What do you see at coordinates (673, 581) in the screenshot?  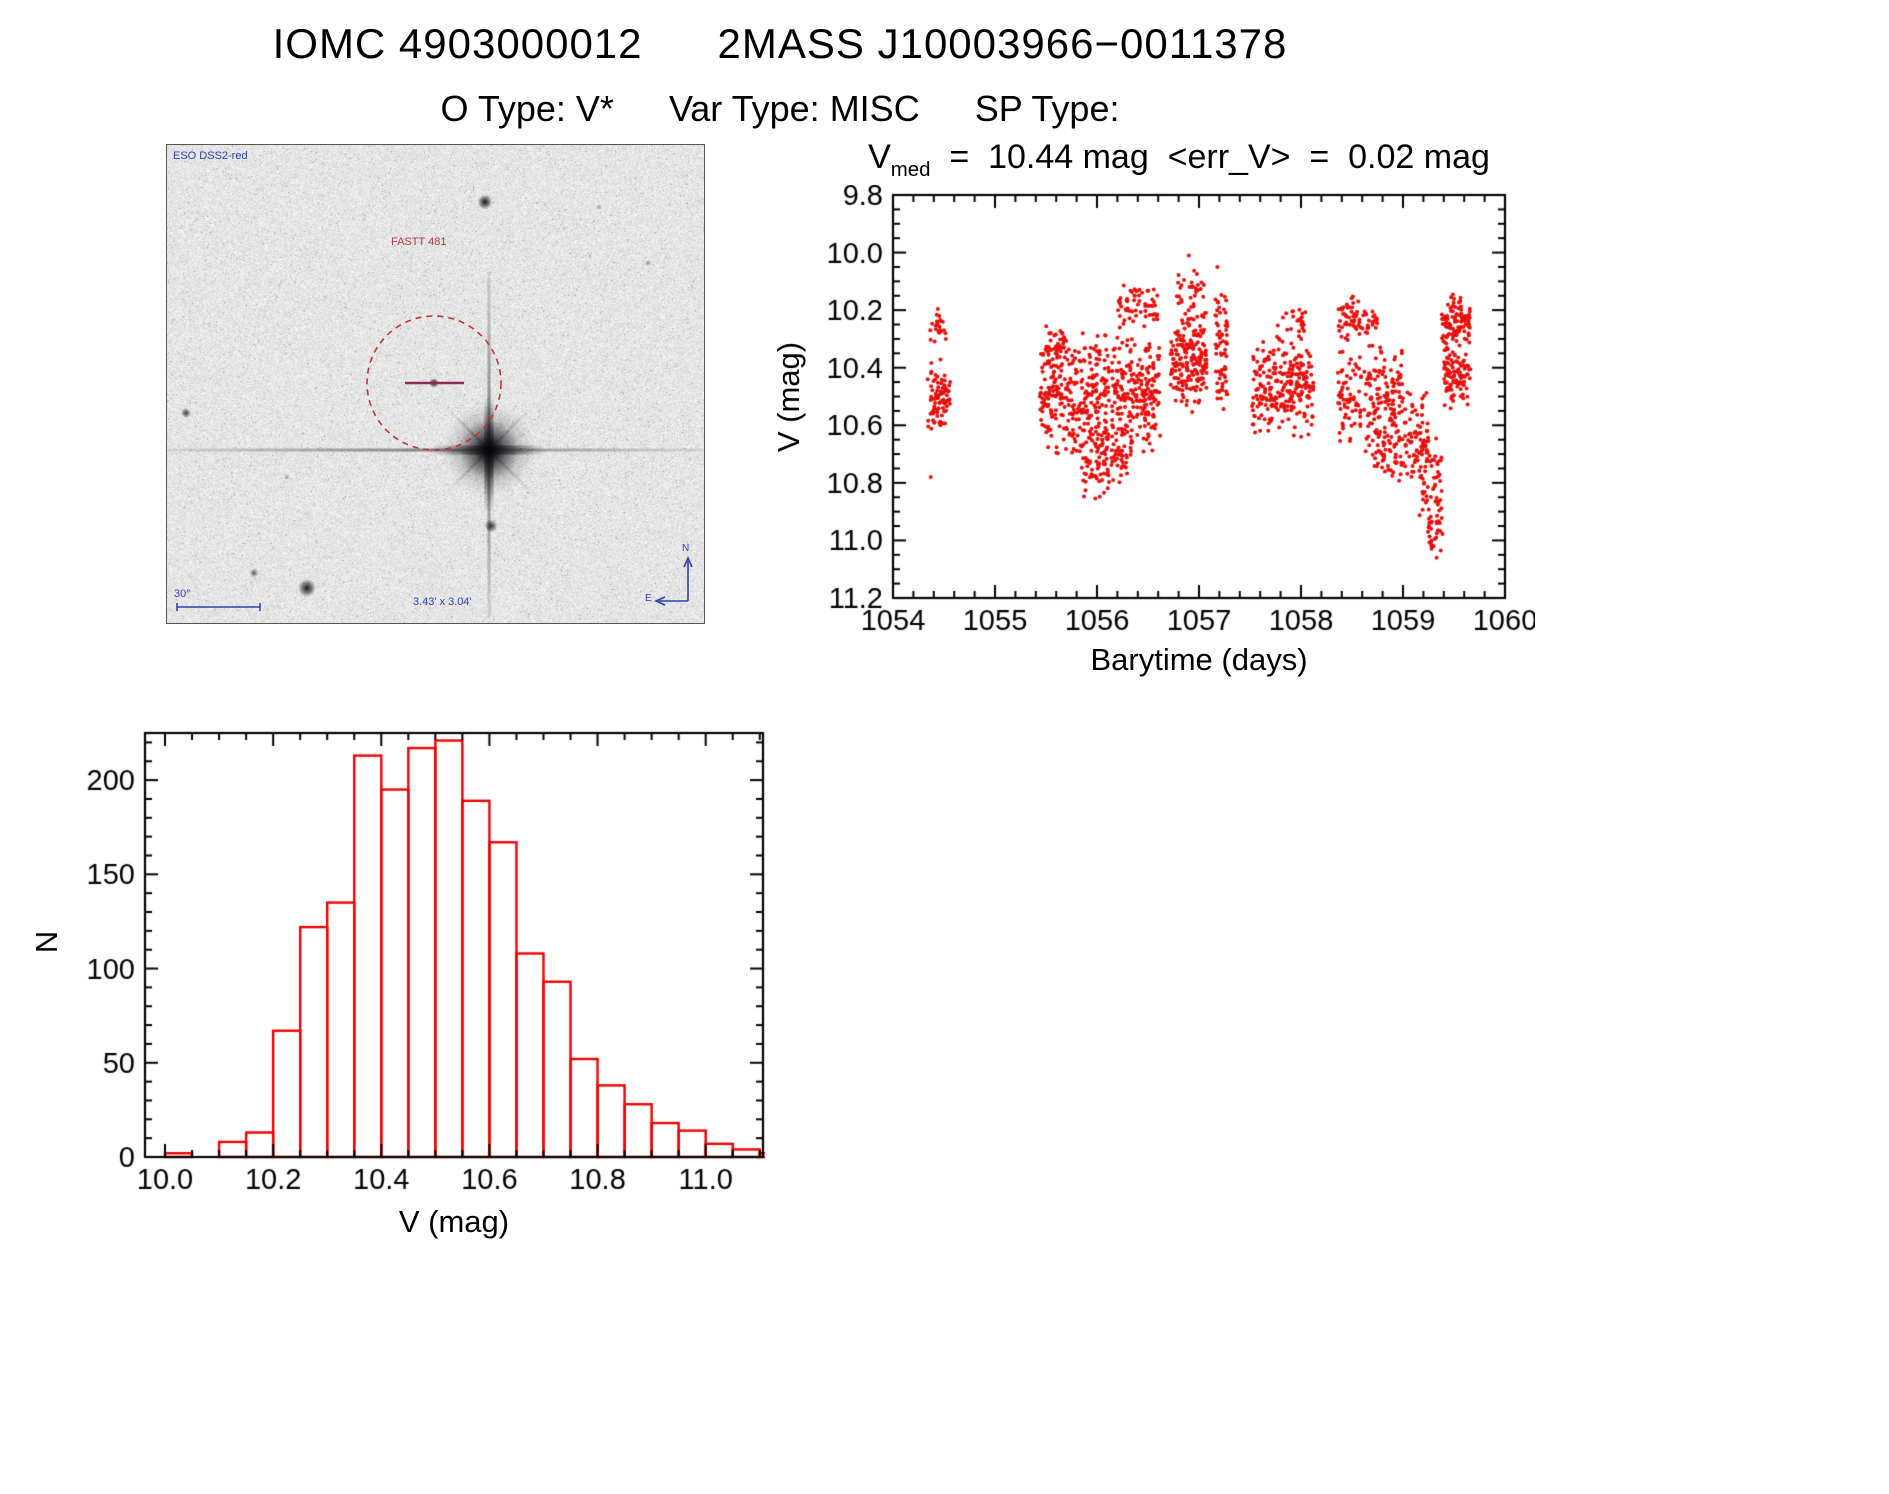 I see `compass-icon` at bounding box center [673, 581].